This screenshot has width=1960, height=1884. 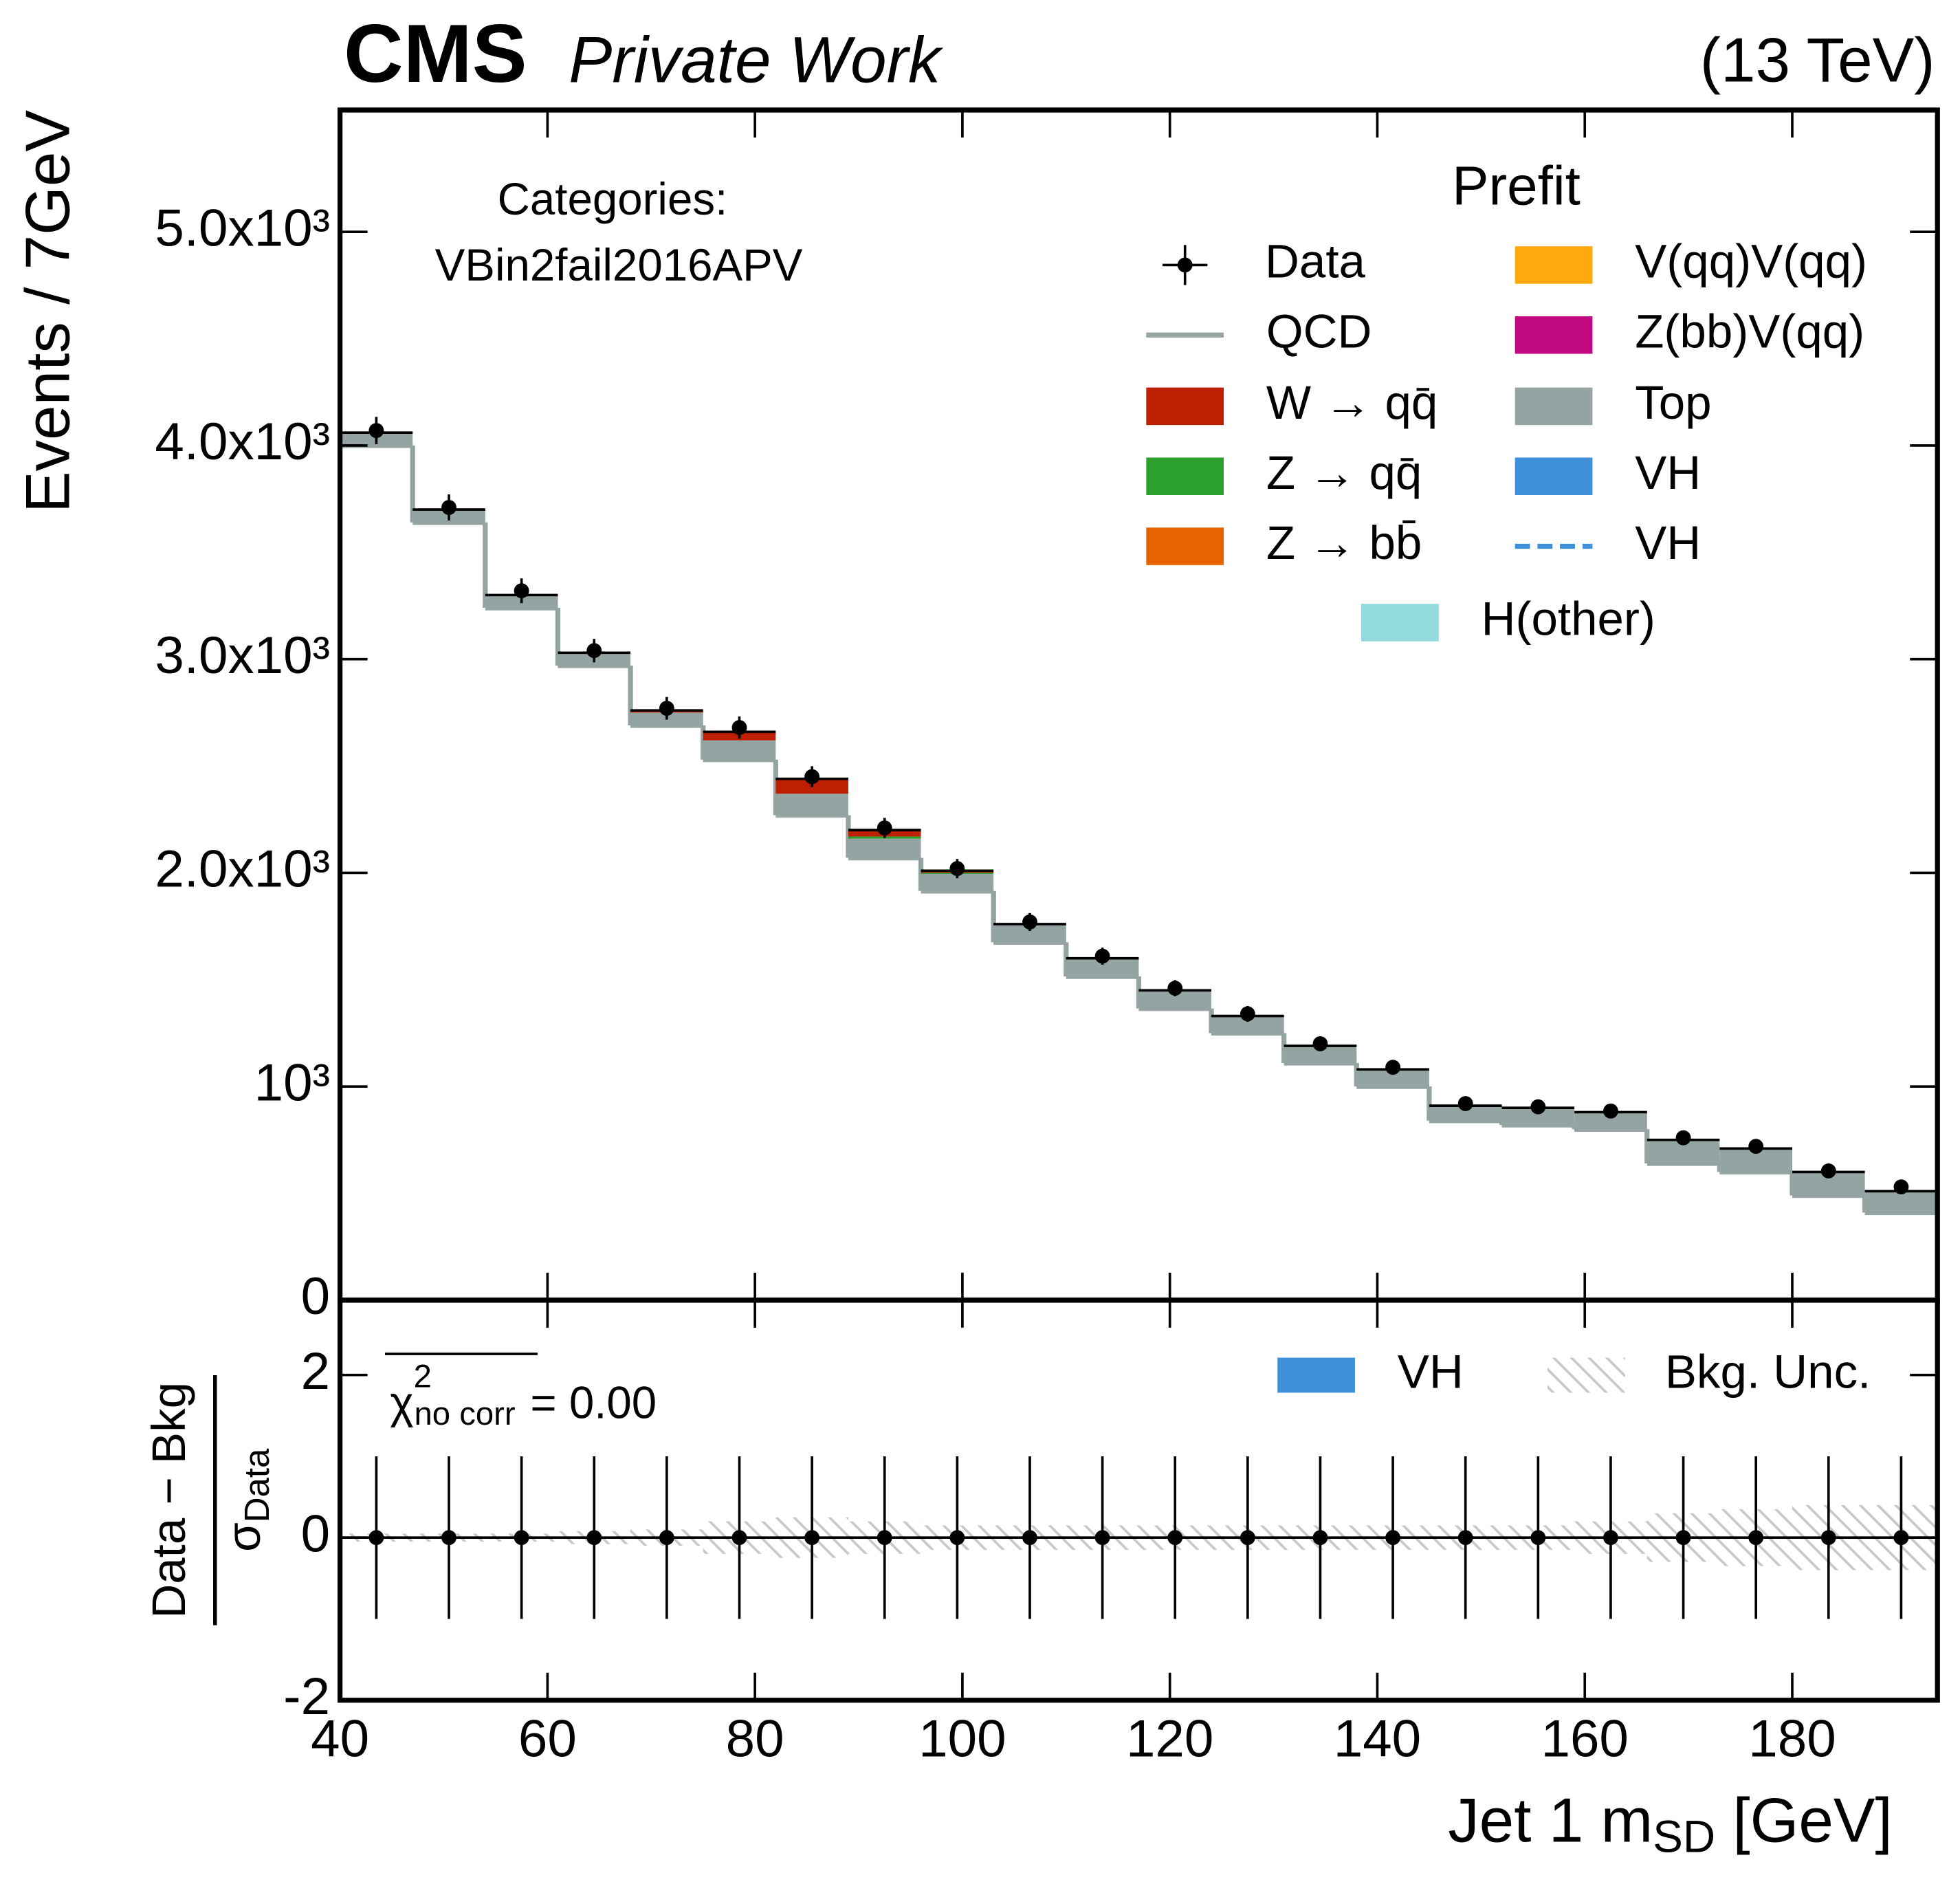 I want to click on ratio-y-numerator: Data − Bkg, so click(x=169, y=1500).